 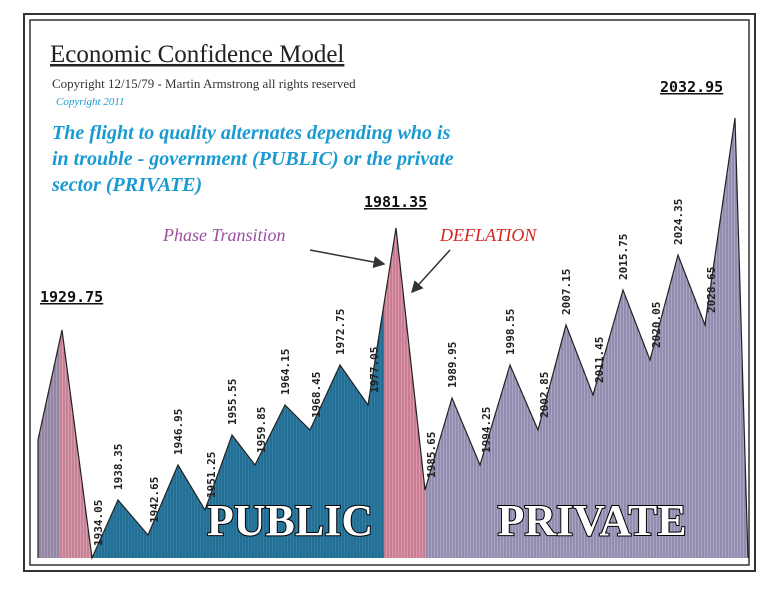 I want to click on turning-point-label: 2007.15, so click(x=566, y=292).